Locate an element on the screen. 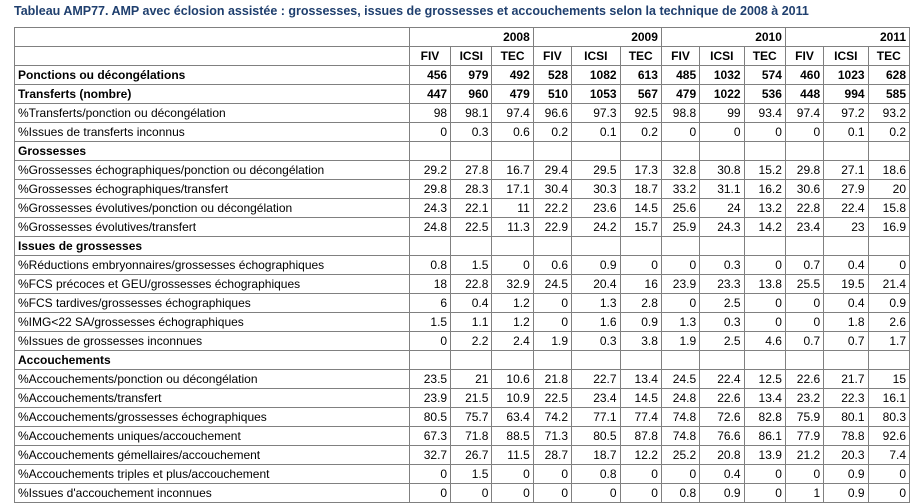 The image size is (921, 503). row-label: %Transferts/ponction ou décongélation is located at coordinates (212, 113).